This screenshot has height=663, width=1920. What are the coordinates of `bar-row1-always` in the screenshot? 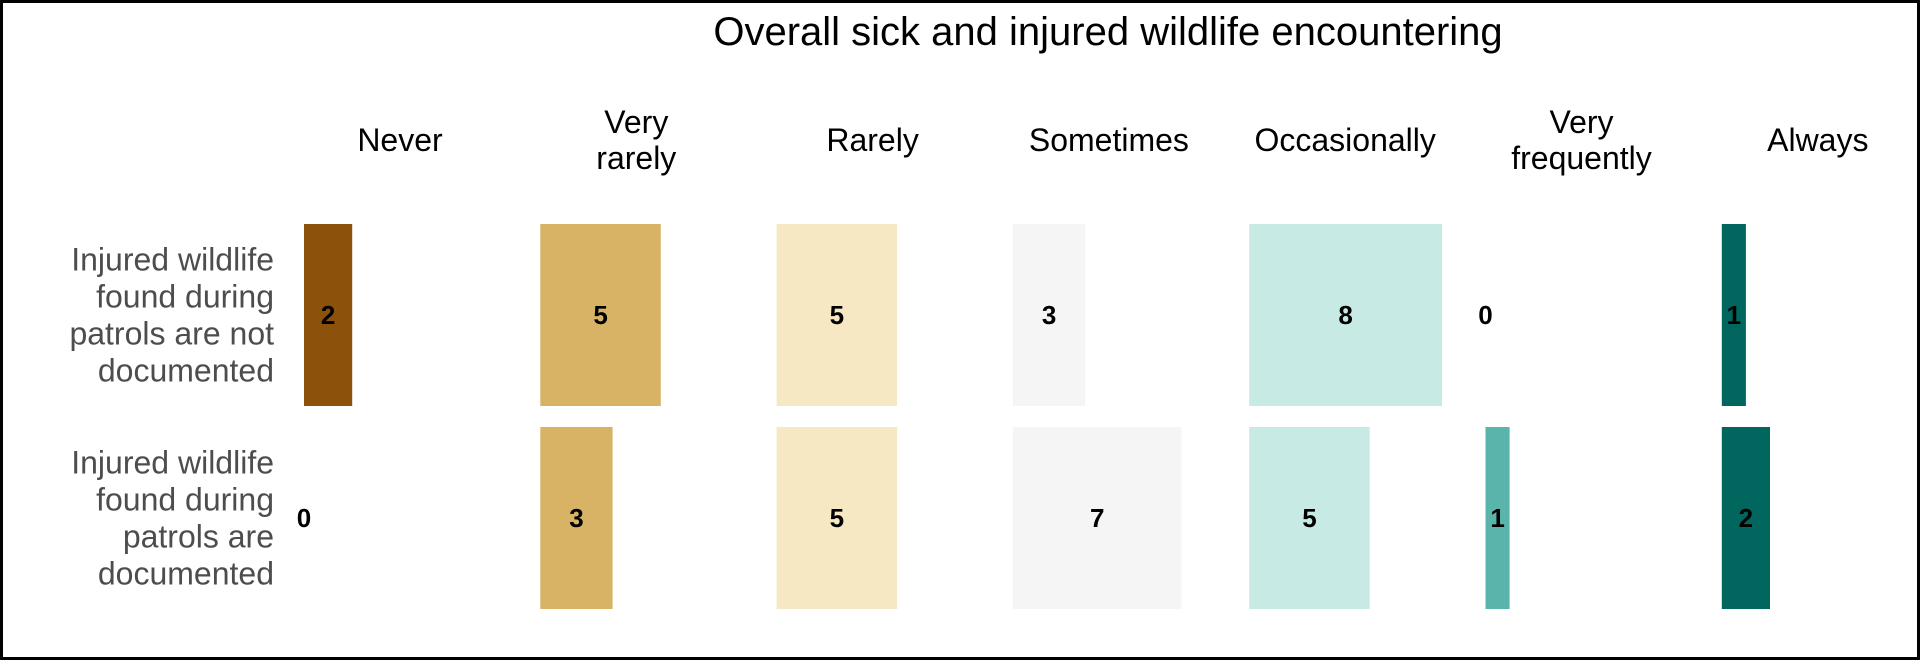 It's located at (1733, 315).